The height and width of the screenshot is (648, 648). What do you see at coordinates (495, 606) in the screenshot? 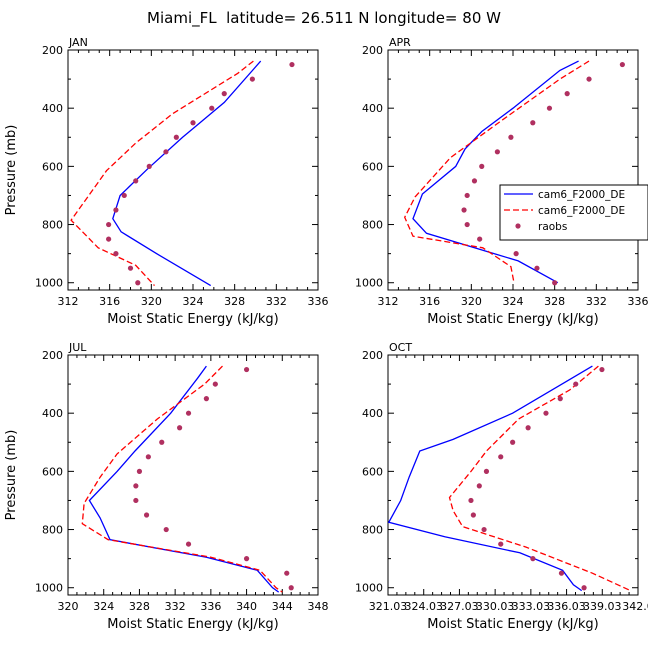
I see `x-tick-label: 330.03` at bounding box center [495, 606].